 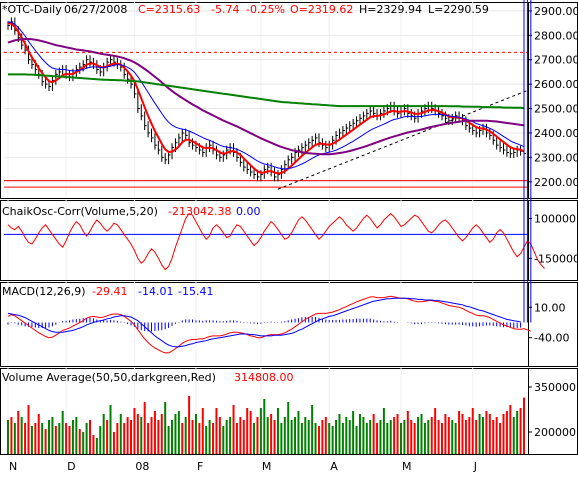 I want to click on macd-signal-value: -14.01, so click(x=155, y=291).